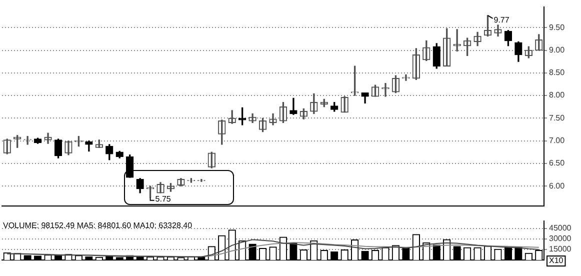  Describe the element at coordinates (557, 49) in the screenshot. I see `y-tick-label: 9.00` at that location.